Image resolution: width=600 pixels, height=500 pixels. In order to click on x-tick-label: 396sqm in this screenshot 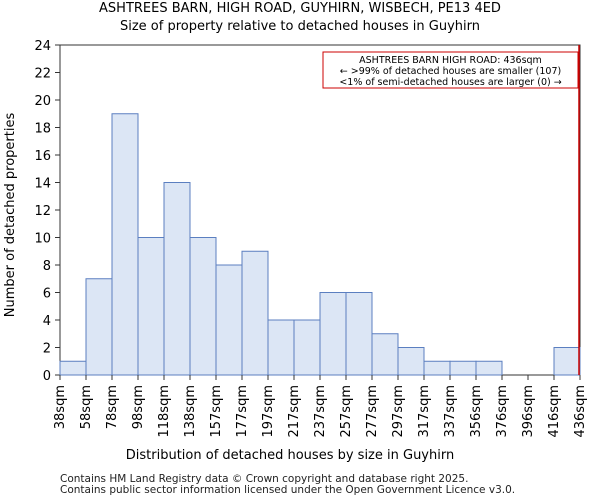, I will do `click(528, 411)`.